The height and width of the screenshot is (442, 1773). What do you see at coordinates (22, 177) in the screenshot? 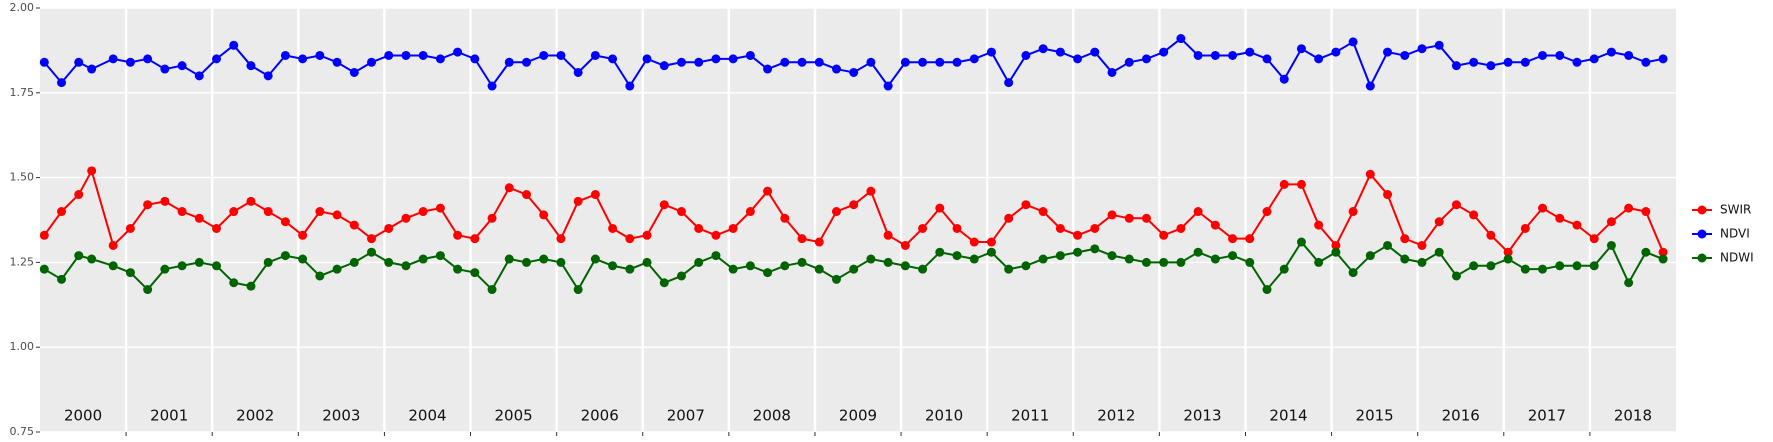
I see `y-tick-label: 1.50` at bounding box center [22, 177].